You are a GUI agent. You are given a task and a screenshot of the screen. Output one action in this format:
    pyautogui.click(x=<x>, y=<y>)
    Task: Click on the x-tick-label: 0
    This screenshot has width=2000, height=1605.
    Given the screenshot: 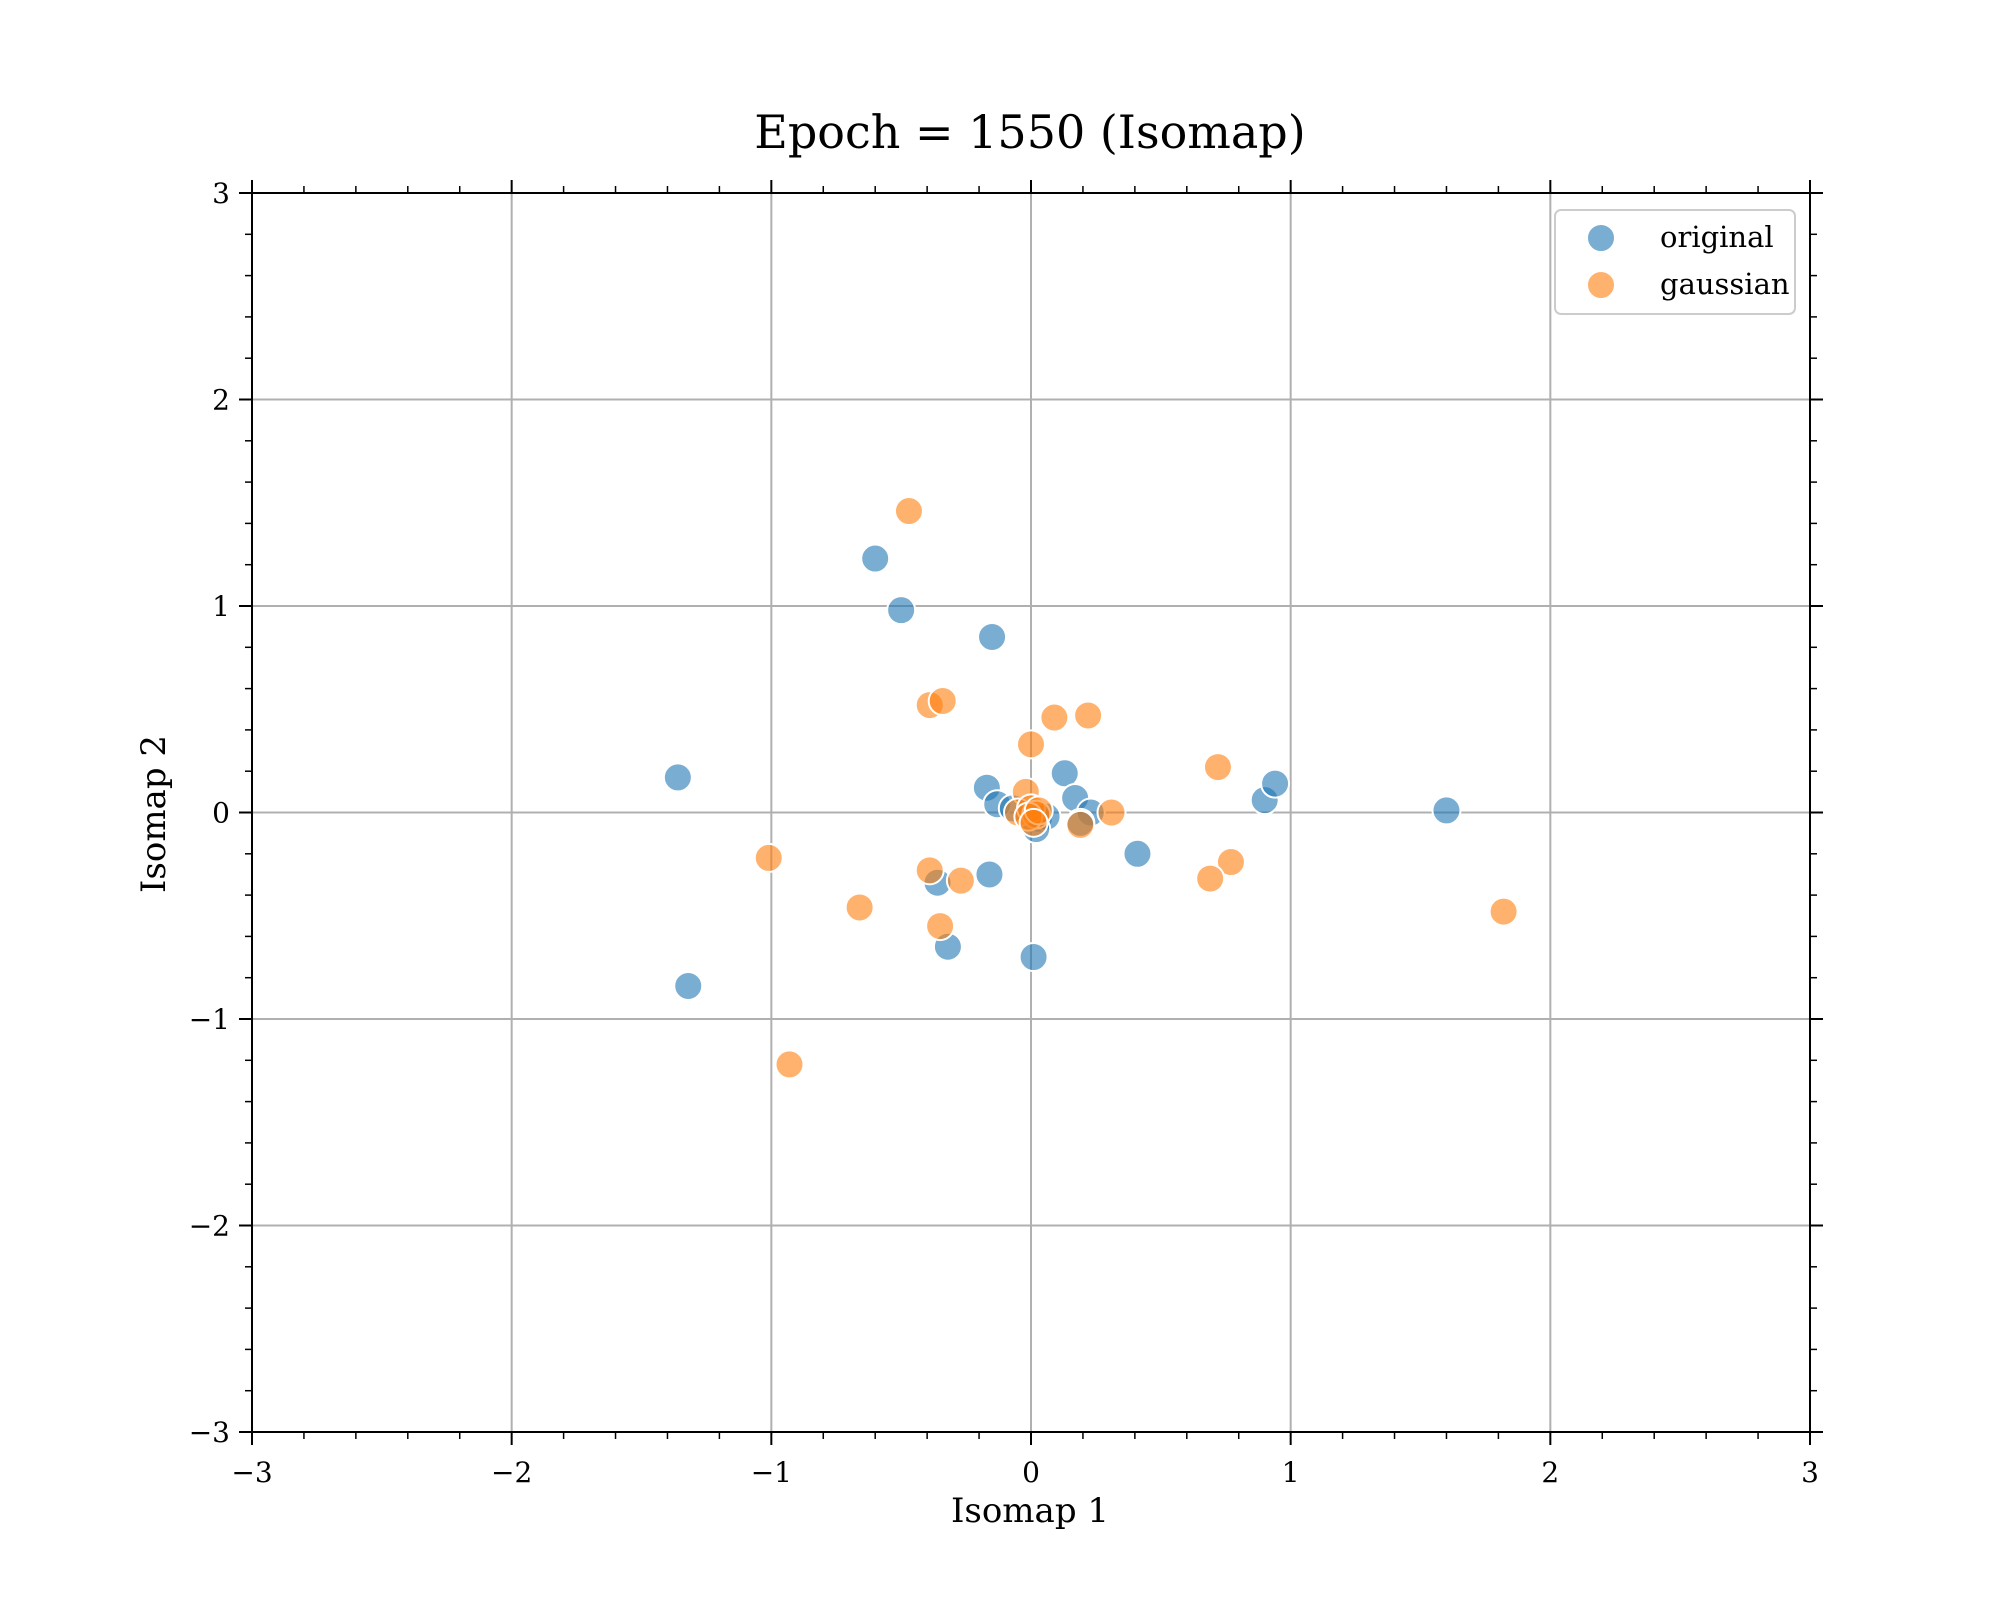 What is the action you would take?
    pyautogui.click(x=1031, y=1472)
    